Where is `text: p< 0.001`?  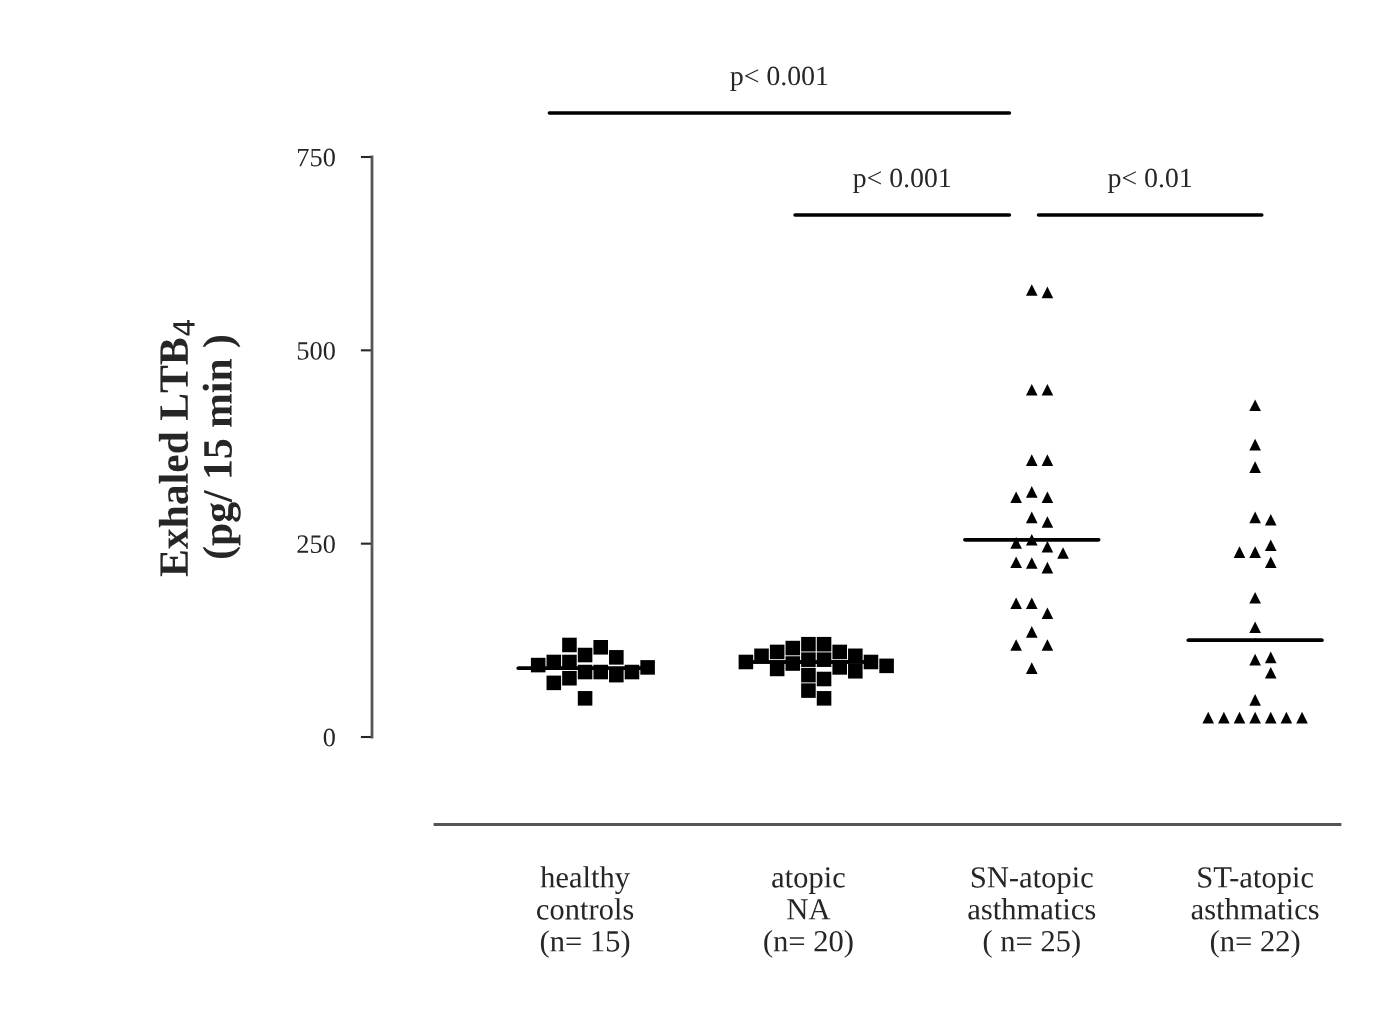
text: p< 0.001 is located at coordinates (779, 78).